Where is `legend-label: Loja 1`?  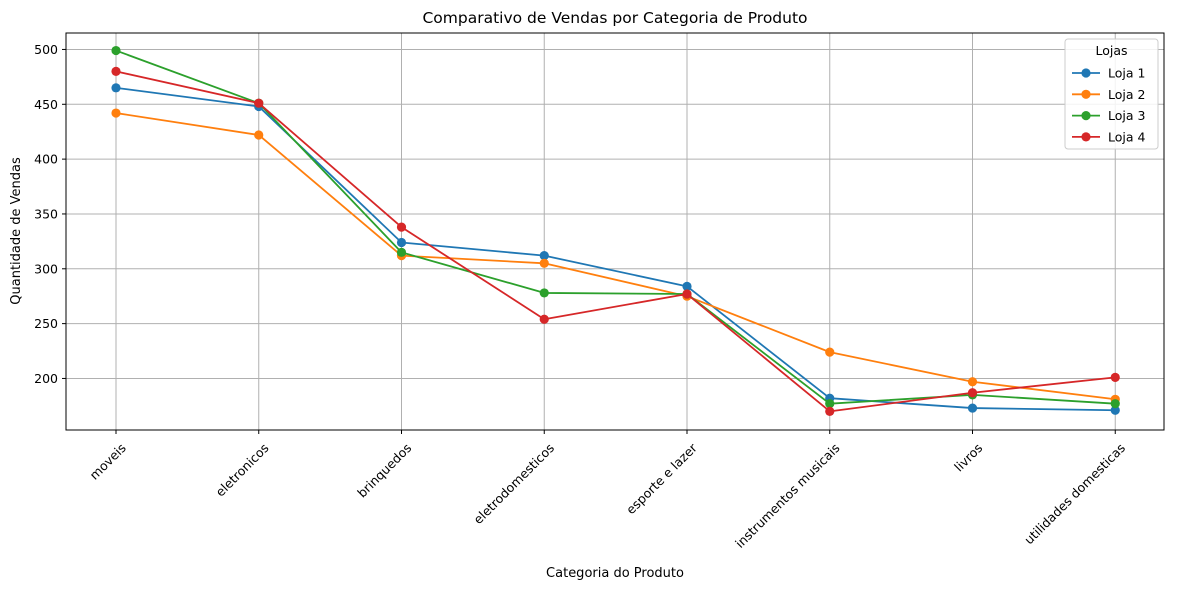
legend-label: Loja 1 is located at coordinates (1126, 73).